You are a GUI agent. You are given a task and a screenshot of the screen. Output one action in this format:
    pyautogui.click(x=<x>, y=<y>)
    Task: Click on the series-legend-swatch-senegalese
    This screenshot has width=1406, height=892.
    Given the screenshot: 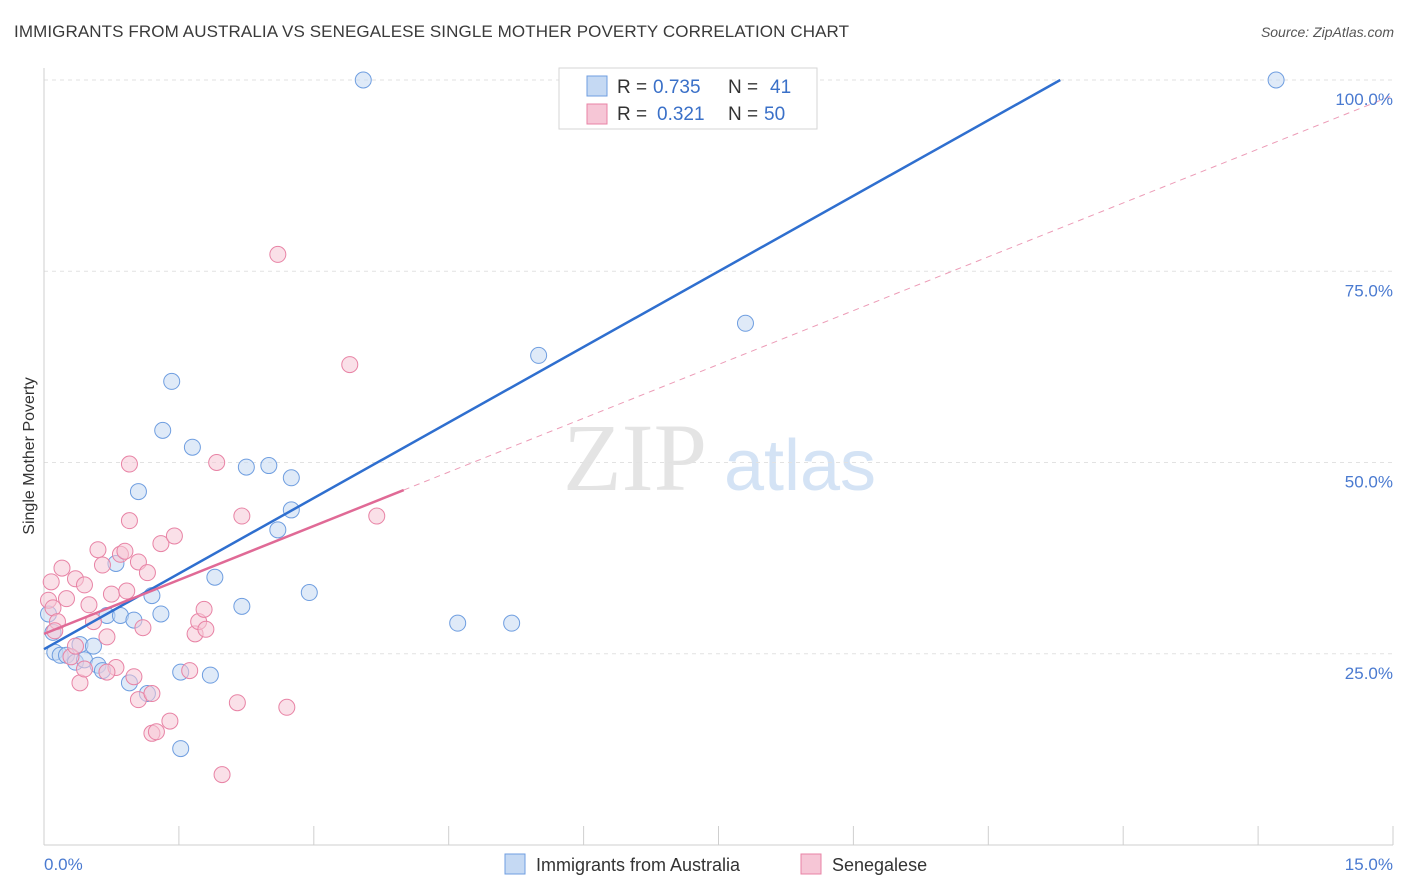 What is the action you would take?
    pyautogui.click(x=811, y=864)
    